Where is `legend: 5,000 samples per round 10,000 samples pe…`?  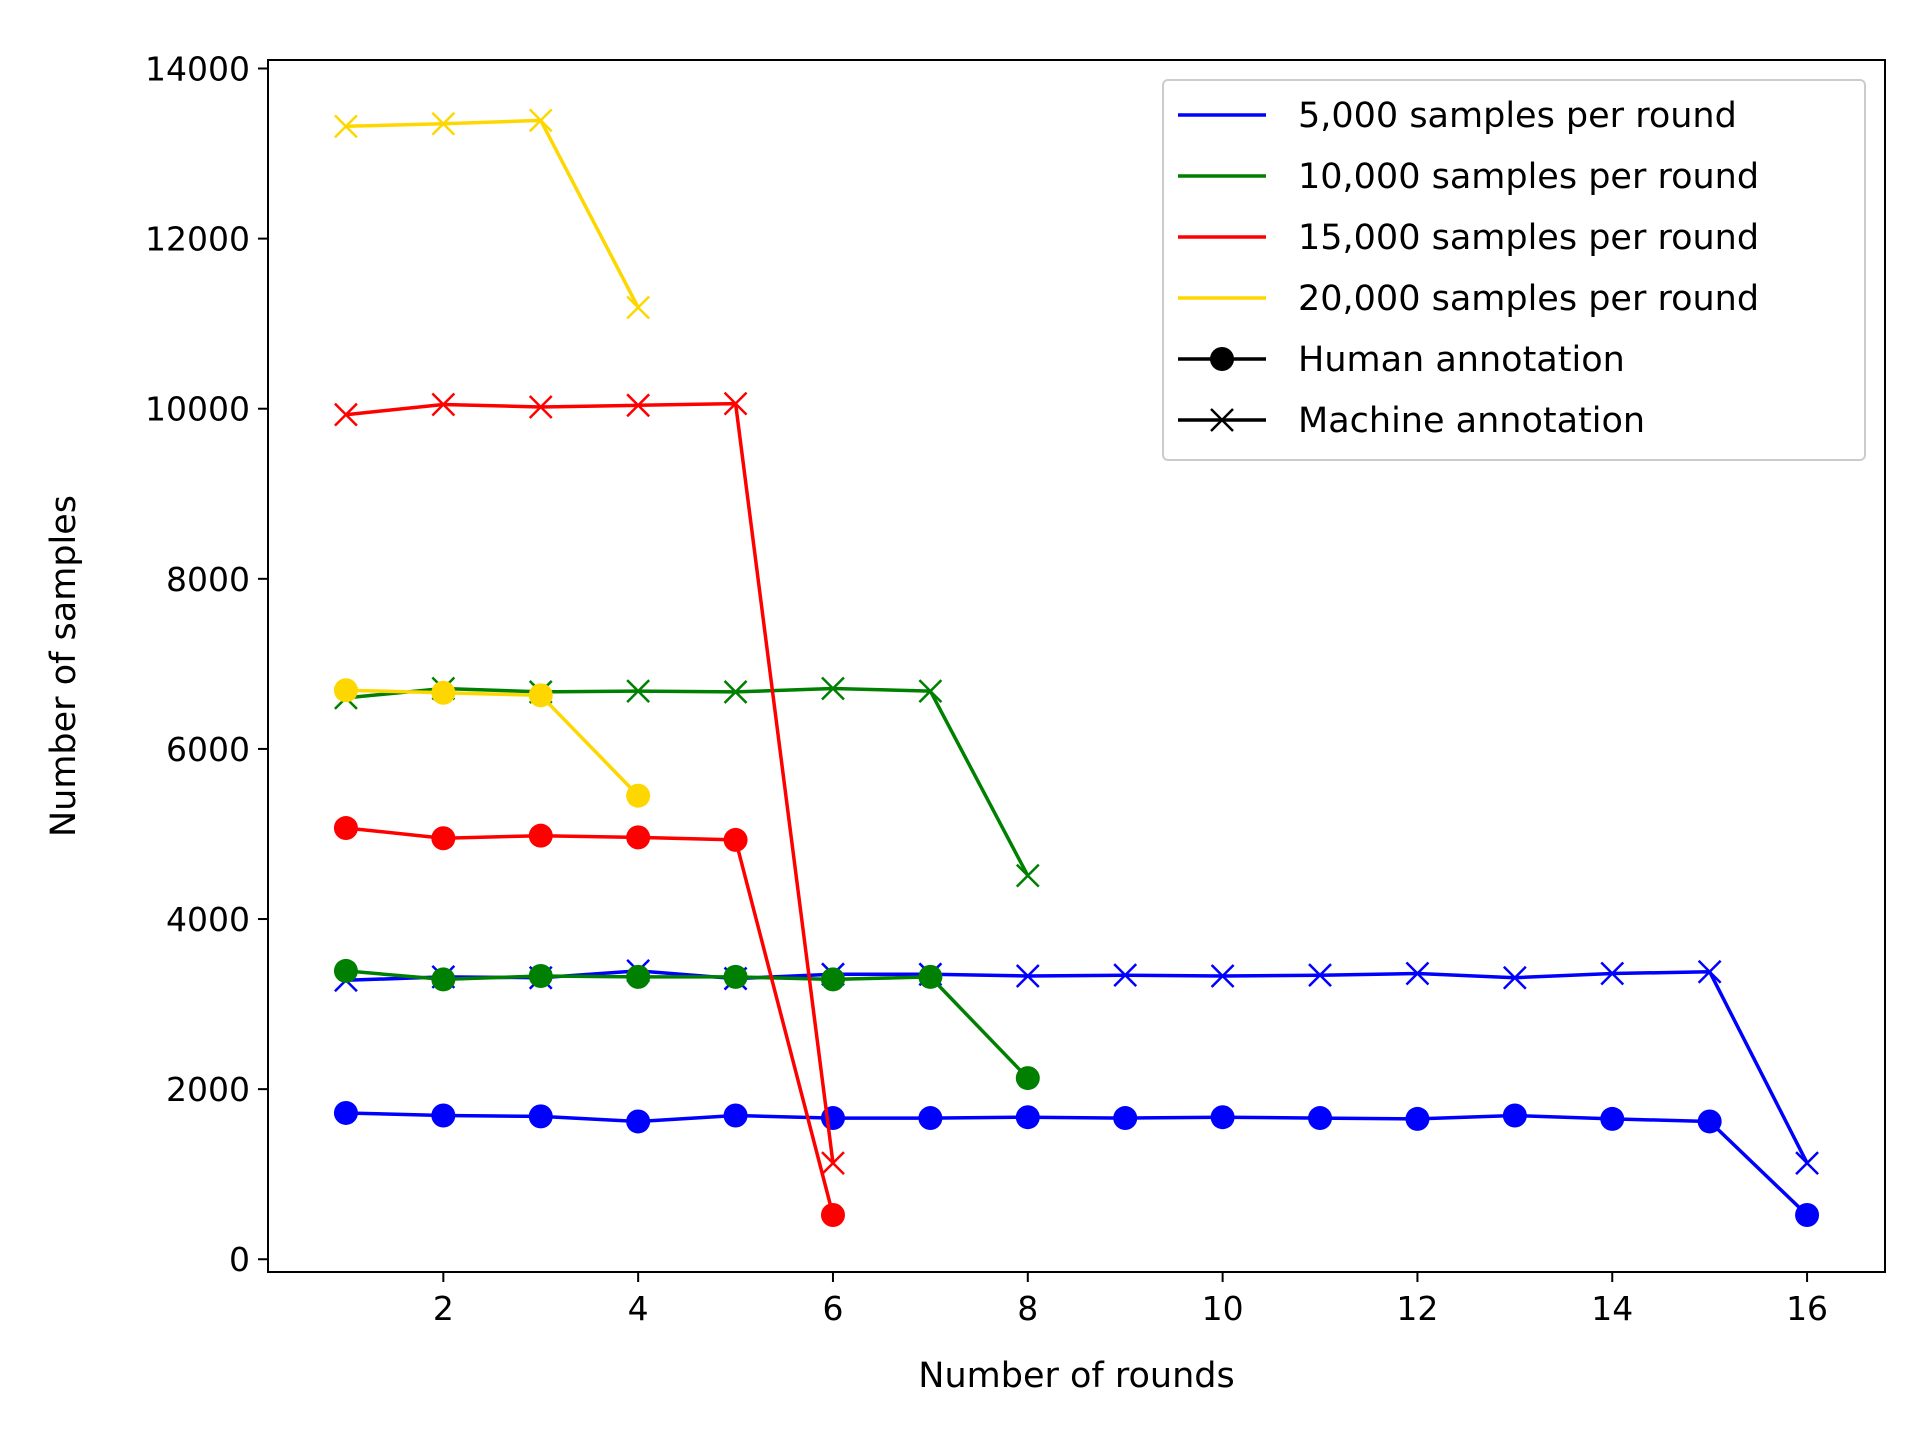 legend: 5,000 samples per round 10,000 samples pe… is located at coordinates (1514, 270).